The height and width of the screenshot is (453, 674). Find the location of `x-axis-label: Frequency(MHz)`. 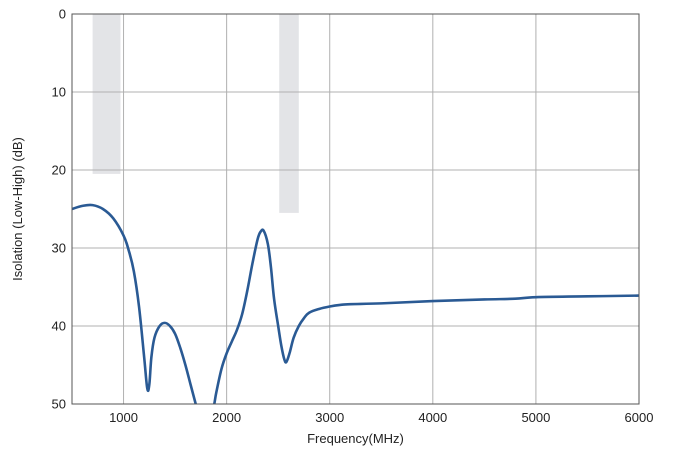

x-axis-label: Frequency(MHz) is located at coordinates (355, 438).